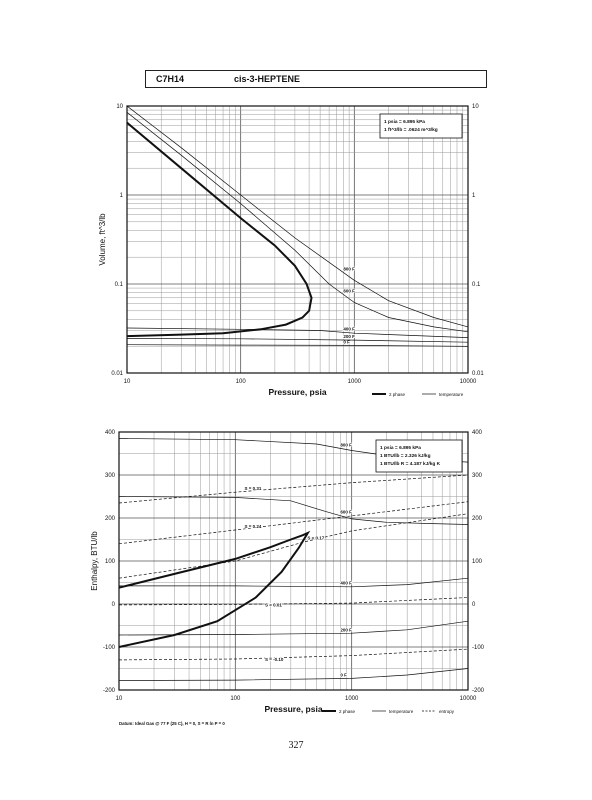  I want to click on chart2-series-two-phase, so click(214, 589).